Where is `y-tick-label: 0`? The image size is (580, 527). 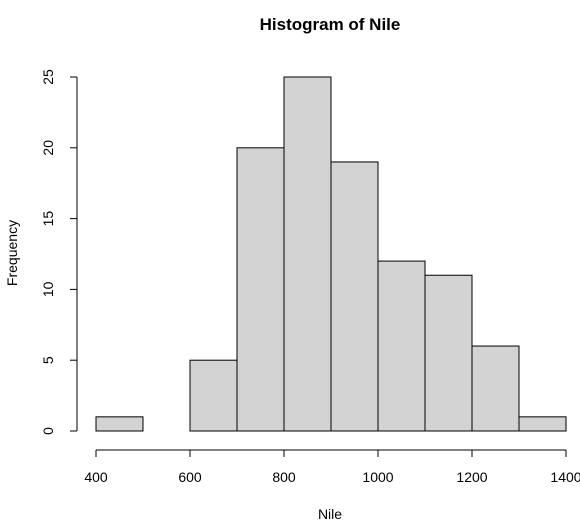 y-tick-label: 0 is located at coordinates (48, 431).